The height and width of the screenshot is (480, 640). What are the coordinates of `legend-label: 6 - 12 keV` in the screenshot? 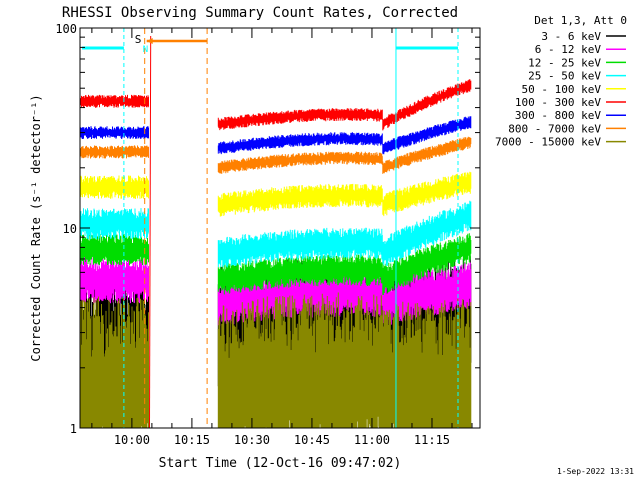 It's located at (568, 49).